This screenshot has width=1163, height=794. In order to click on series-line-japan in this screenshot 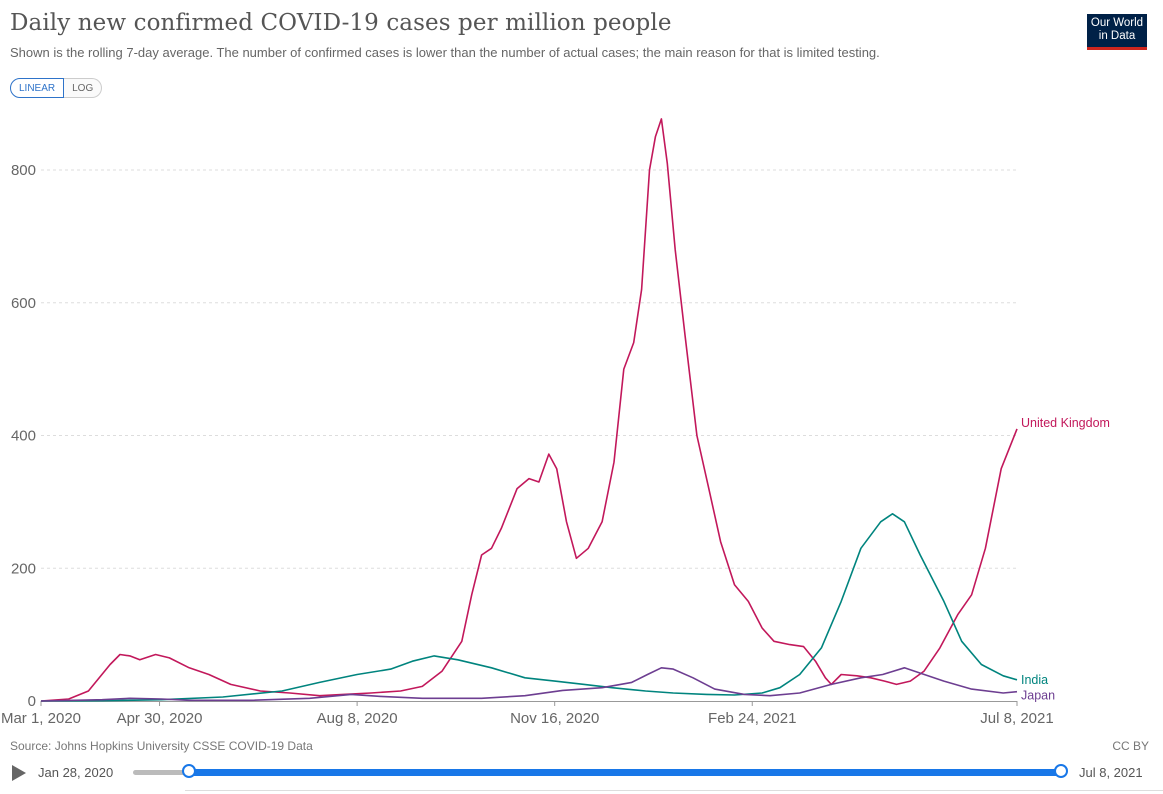, I will do `click(529, 684)`.